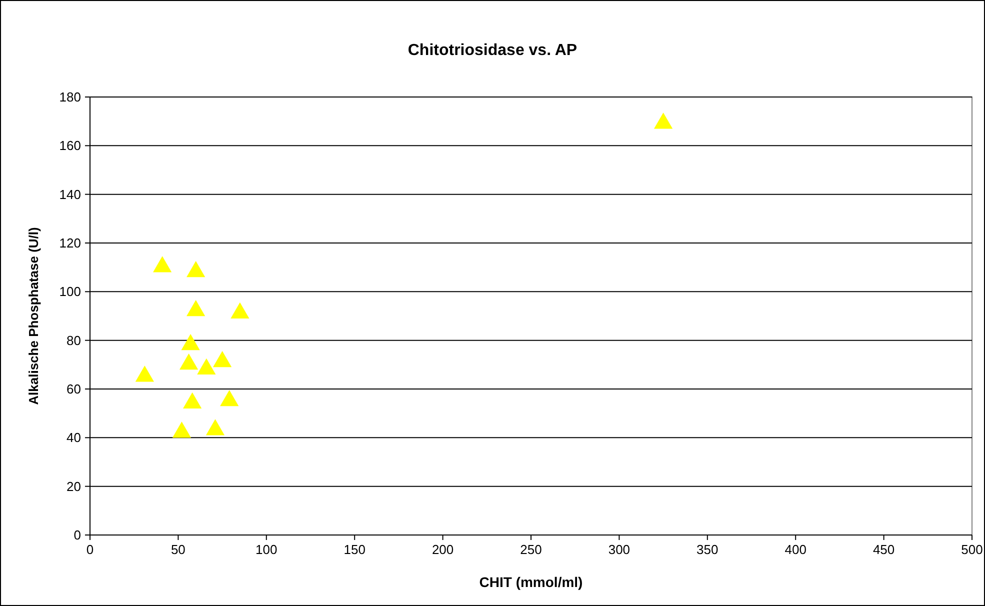 This screenshot has width=985, height=606. What do you see at coordinates (73, 340) in the screenshot?
I see `y-tick-label: 80` at bounding box center [73, 340].